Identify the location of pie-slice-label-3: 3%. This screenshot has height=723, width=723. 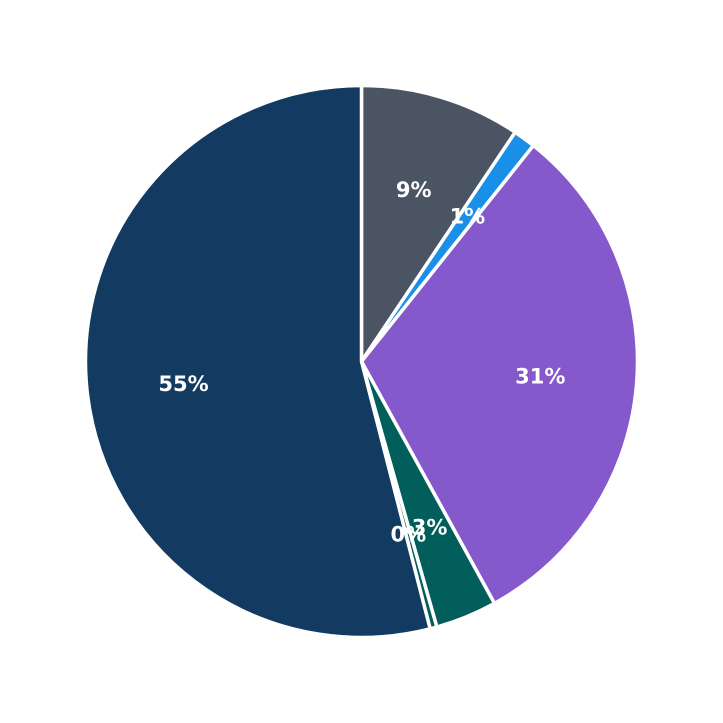
(430, 527).